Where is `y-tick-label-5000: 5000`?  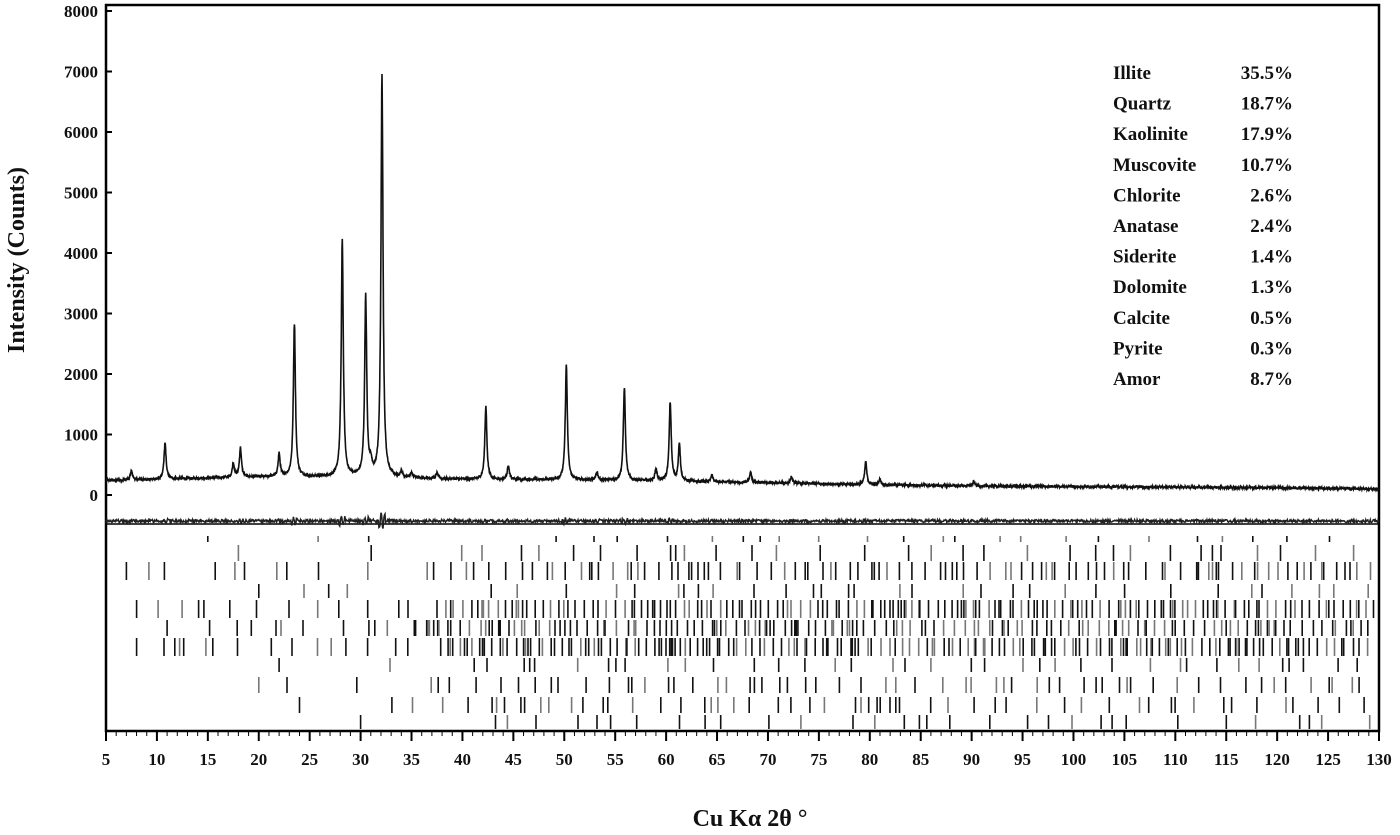 y-tick-label-5000: 5000 is located at coordinates (81, 193).